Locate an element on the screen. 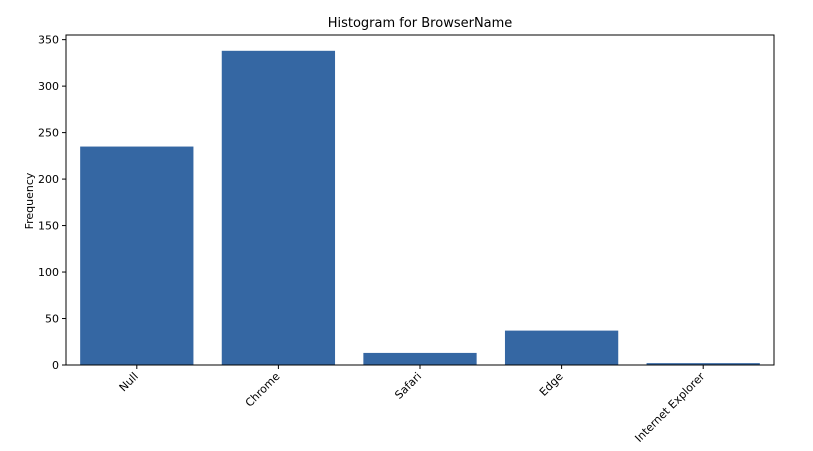  bar-internet-explorer is located at coordinates (703, 364).